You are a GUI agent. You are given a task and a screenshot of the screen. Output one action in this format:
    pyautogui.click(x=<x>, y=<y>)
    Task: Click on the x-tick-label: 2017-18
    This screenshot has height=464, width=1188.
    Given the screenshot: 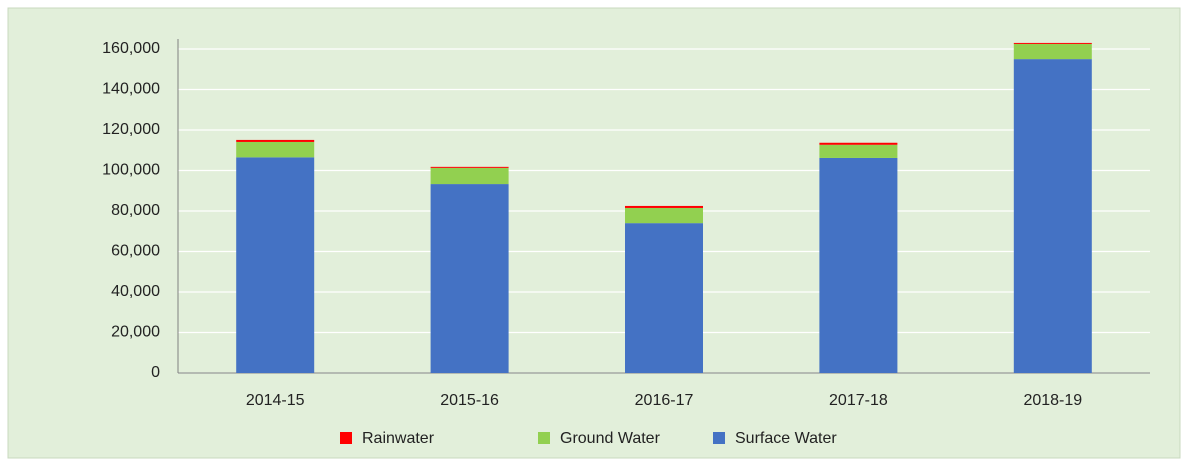 What is the action you would take?
    pyautogui.click(x=858, y=400)
    